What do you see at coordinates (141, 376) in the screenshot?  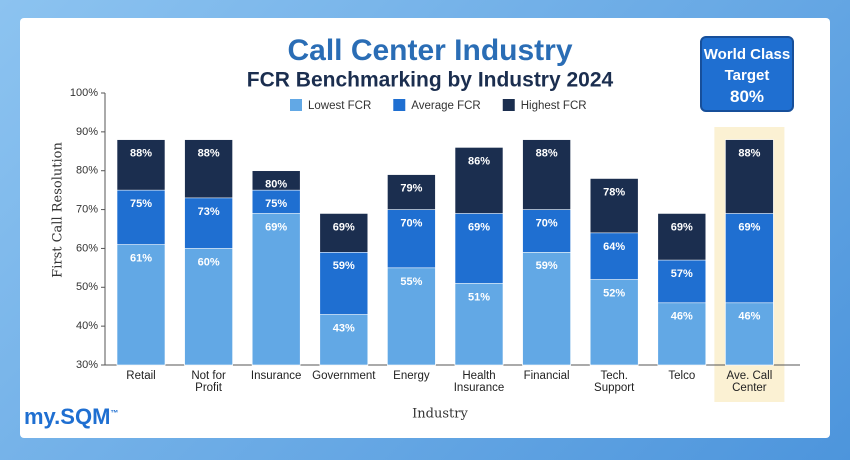 I see `x-tick-label: Retail` at bounding box center [141, 376].